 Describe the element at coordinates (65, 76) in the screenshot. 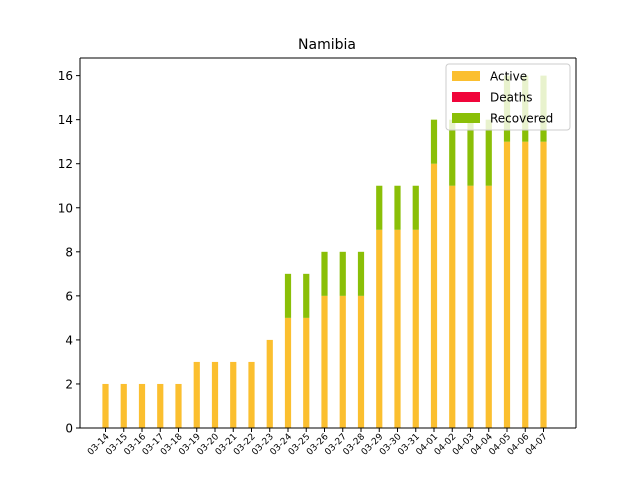

I see `y-tick-label-16: 16` at that location.